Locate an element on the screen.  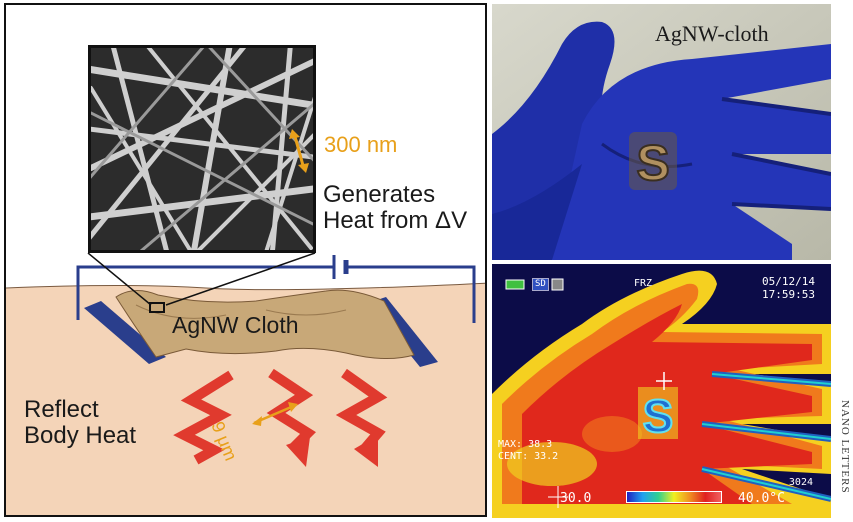
journal-credit: NANO LETTERS is located at coordinates (845, 460).